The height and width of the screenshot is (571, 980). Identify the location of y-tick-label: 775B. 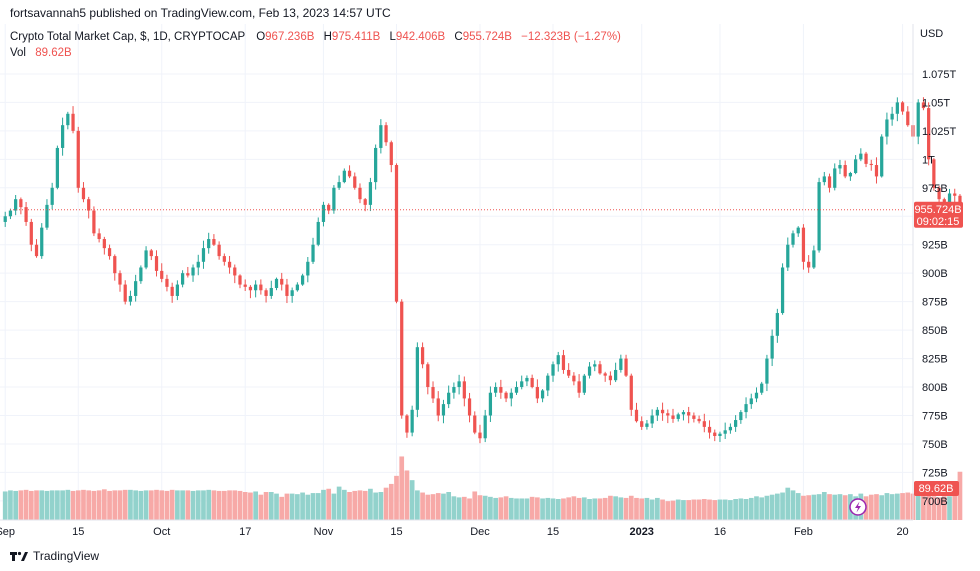
(935, 417).